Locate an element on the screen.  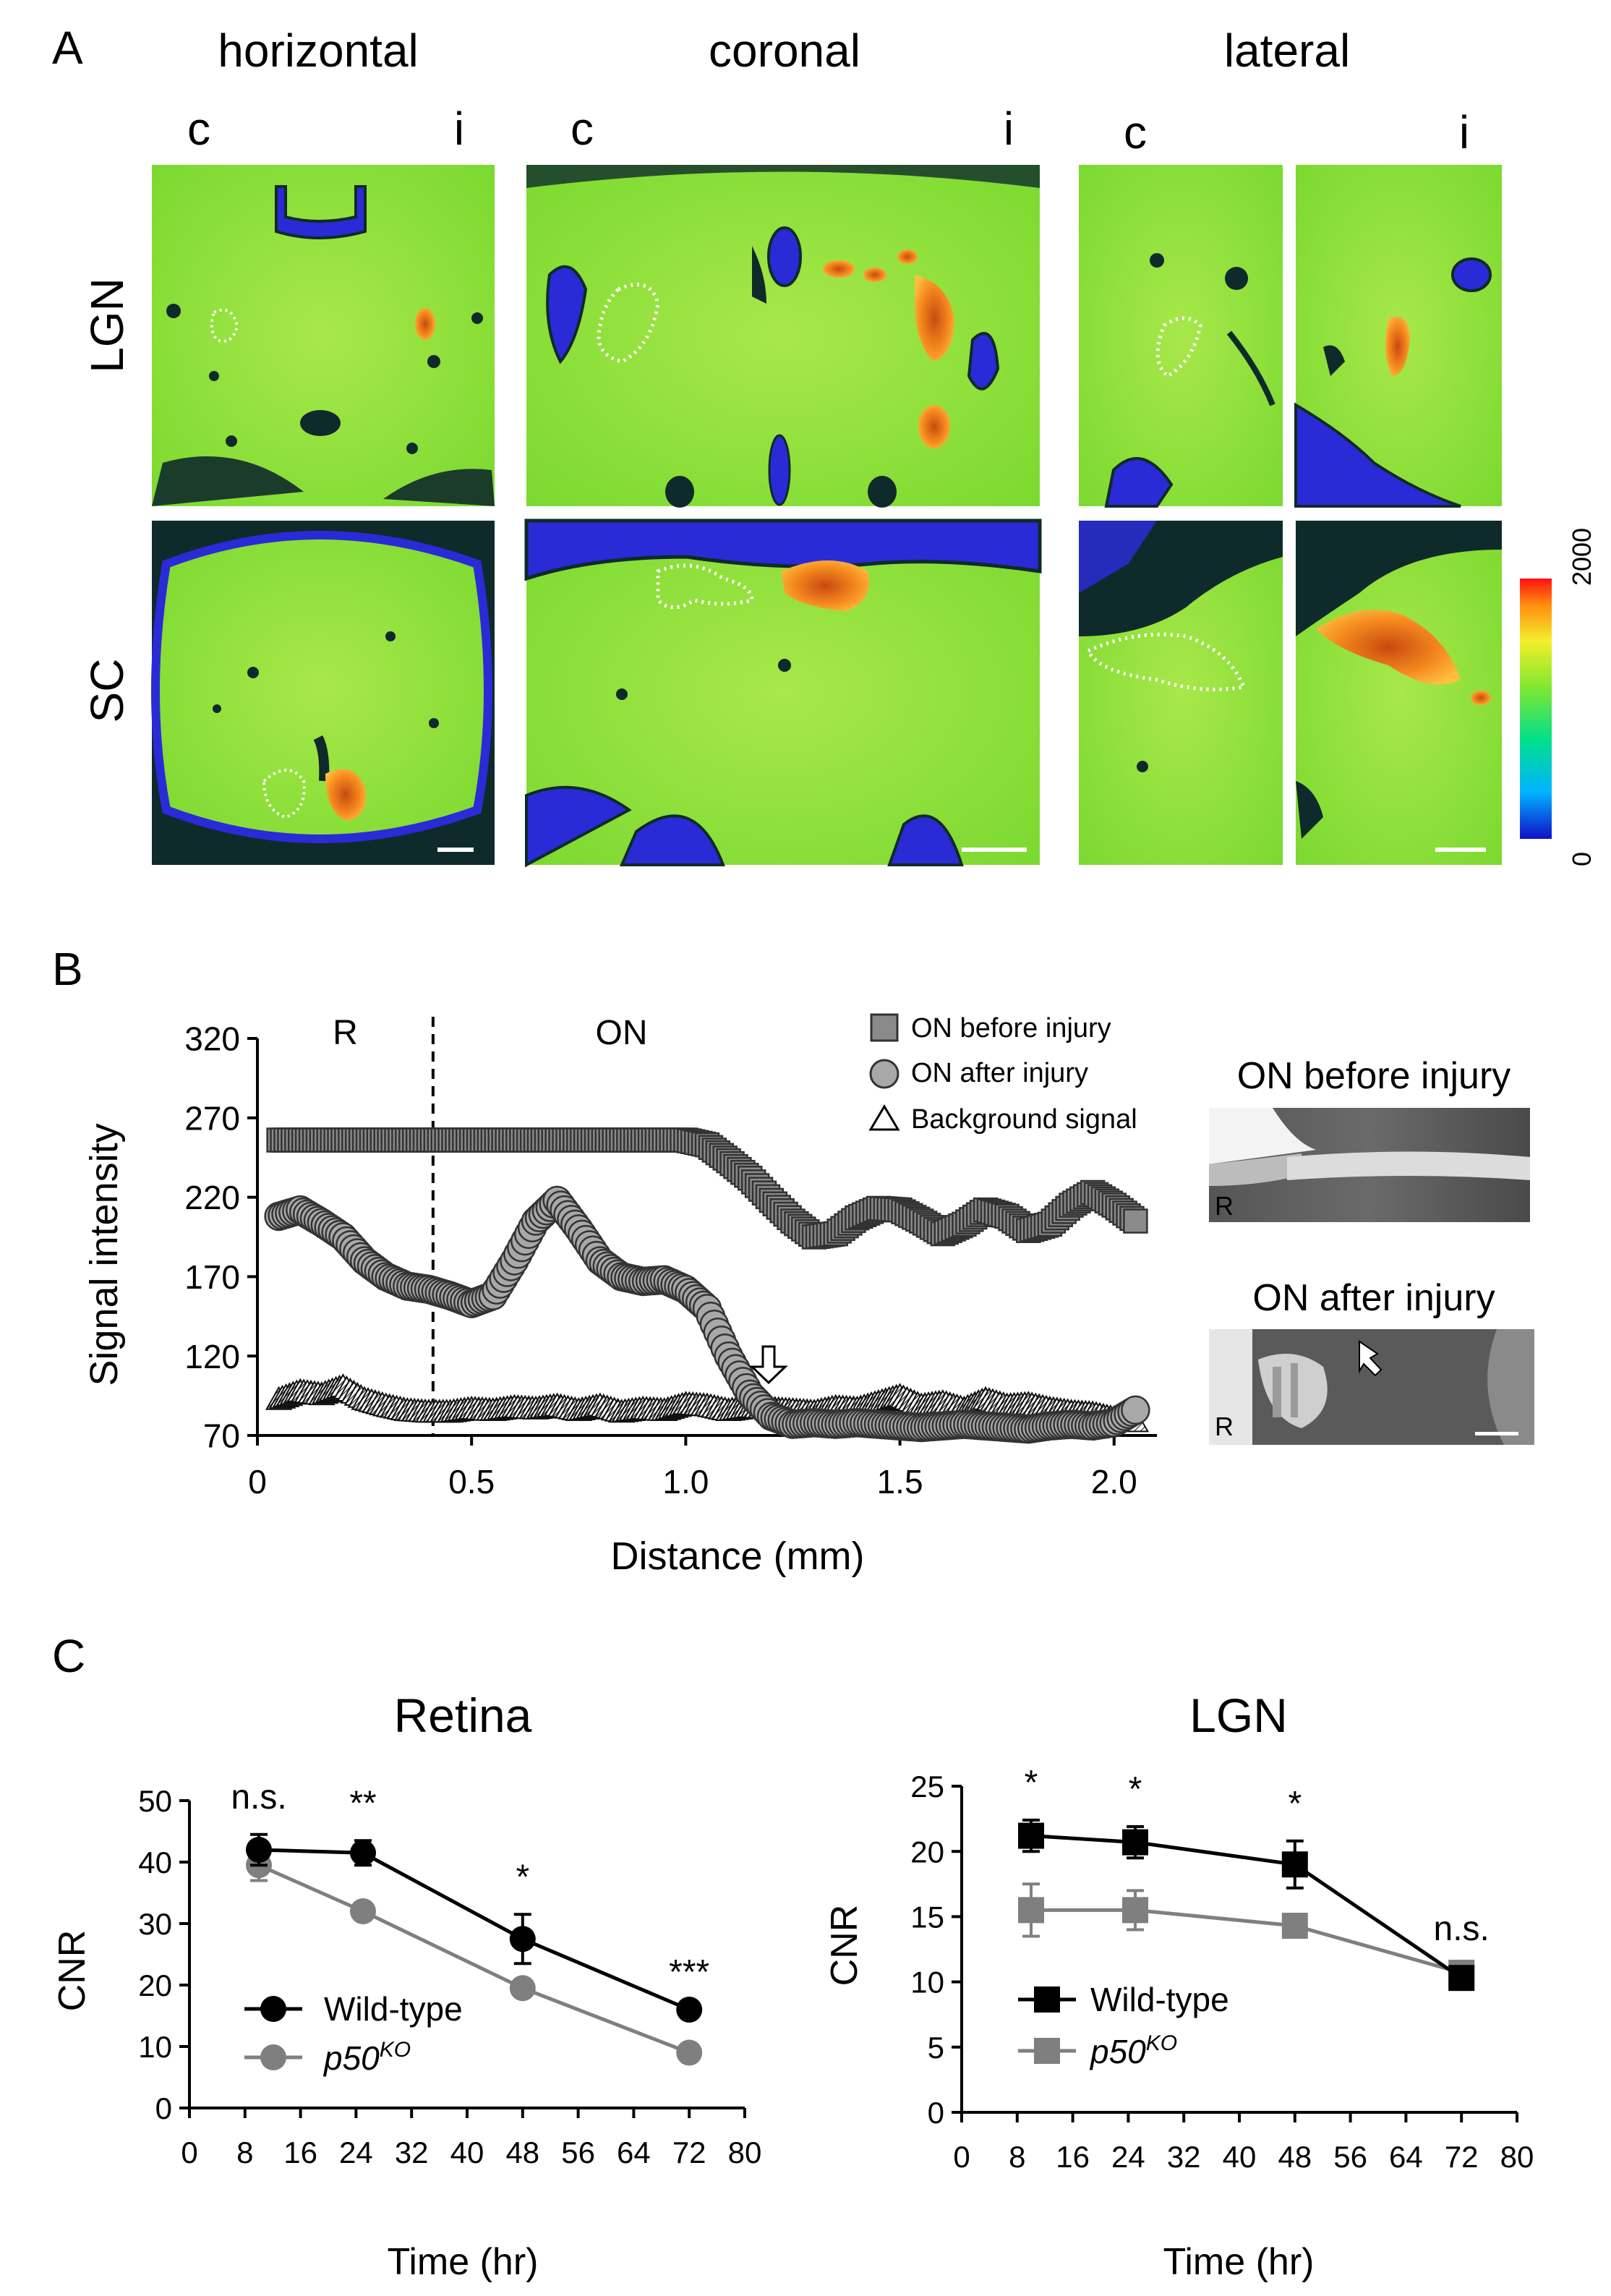
y-tick-label: 5 is located at coordinates (936, 2048).